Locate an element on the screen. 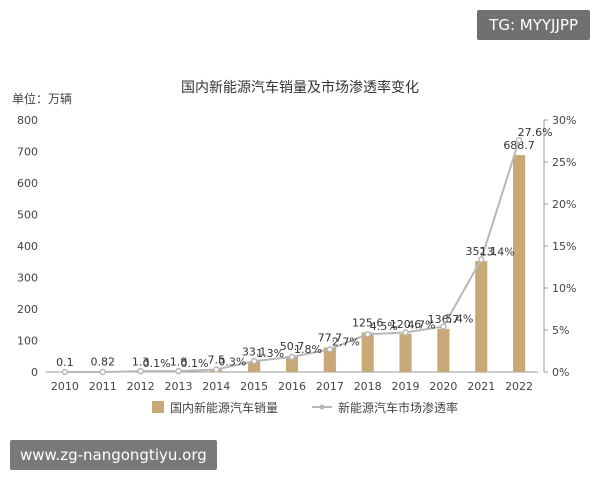  x-tick-label: 2019 is located at coordinates (406, 386).